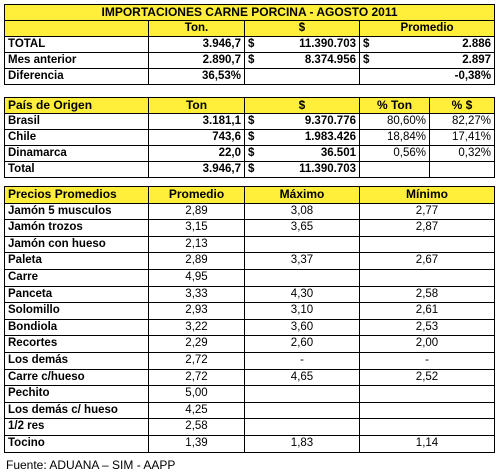 Image resolution: width=500 pixels, height=476 pixels. What do you see at coordinates (196, 121) in the screenshot?
I see `ton-cell: 3.181,1` at bounding box center [196, 121].